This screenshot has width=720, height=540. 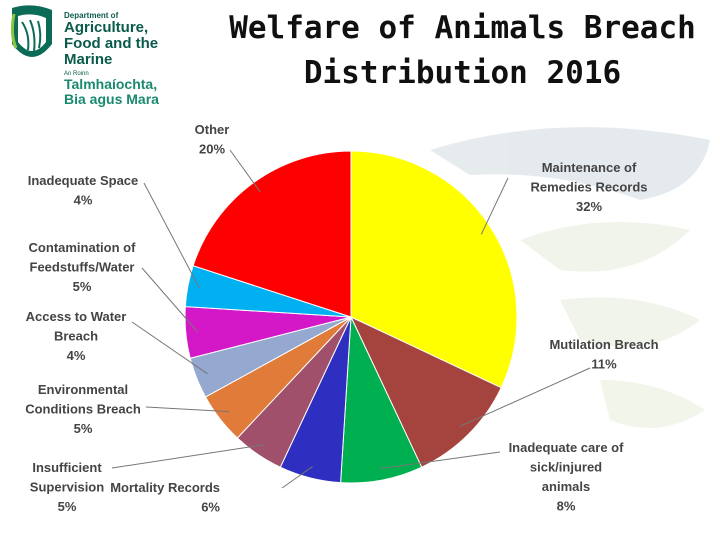 I want to click on slice-category-label: animals, so click(x=566, y=486).